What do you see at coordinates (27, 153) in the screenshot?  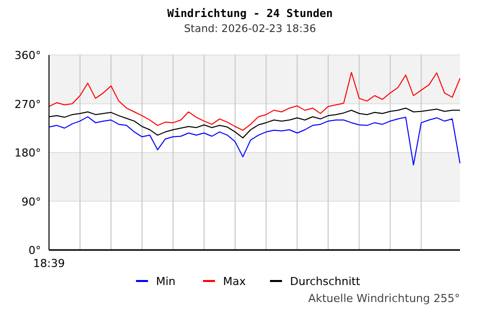 I see `y-tick-label: 180°` at bounding box center [27, 153].